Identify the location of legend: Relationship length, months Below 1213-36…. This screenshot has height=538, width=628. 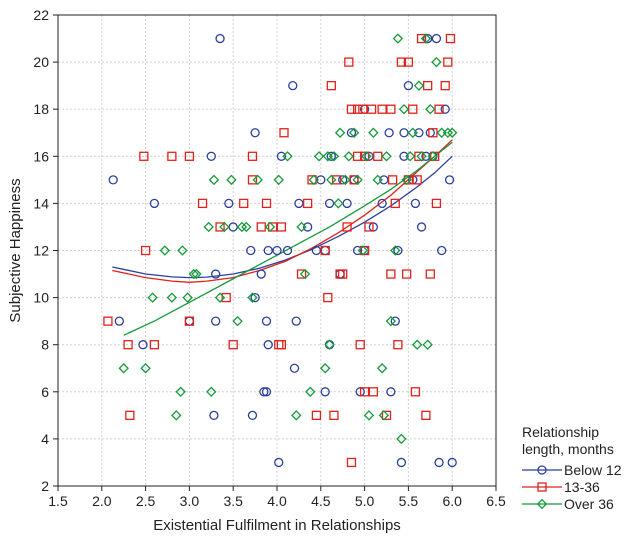
(572, 468).